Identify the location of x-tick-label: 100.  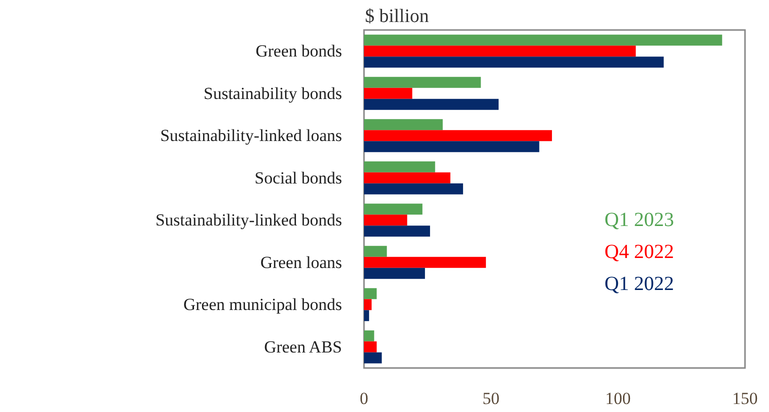
(618, 398).